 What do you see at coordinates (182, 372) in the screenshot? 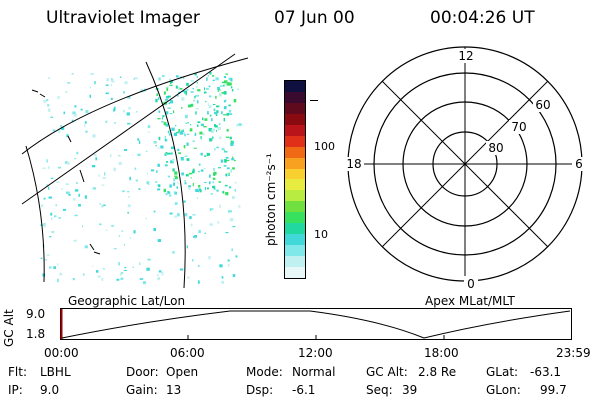
I see `door-value: Open` at bounding box center [182, 372].